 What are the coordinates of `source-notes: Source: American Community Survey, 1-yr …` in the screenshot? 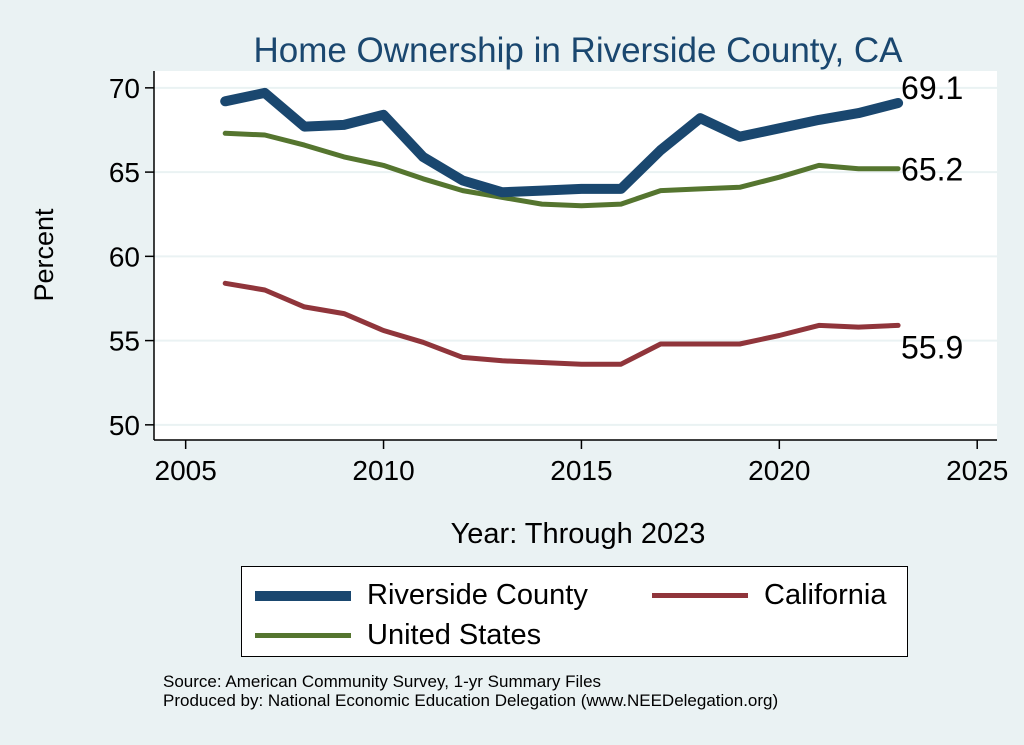 It's located at (470, 691).